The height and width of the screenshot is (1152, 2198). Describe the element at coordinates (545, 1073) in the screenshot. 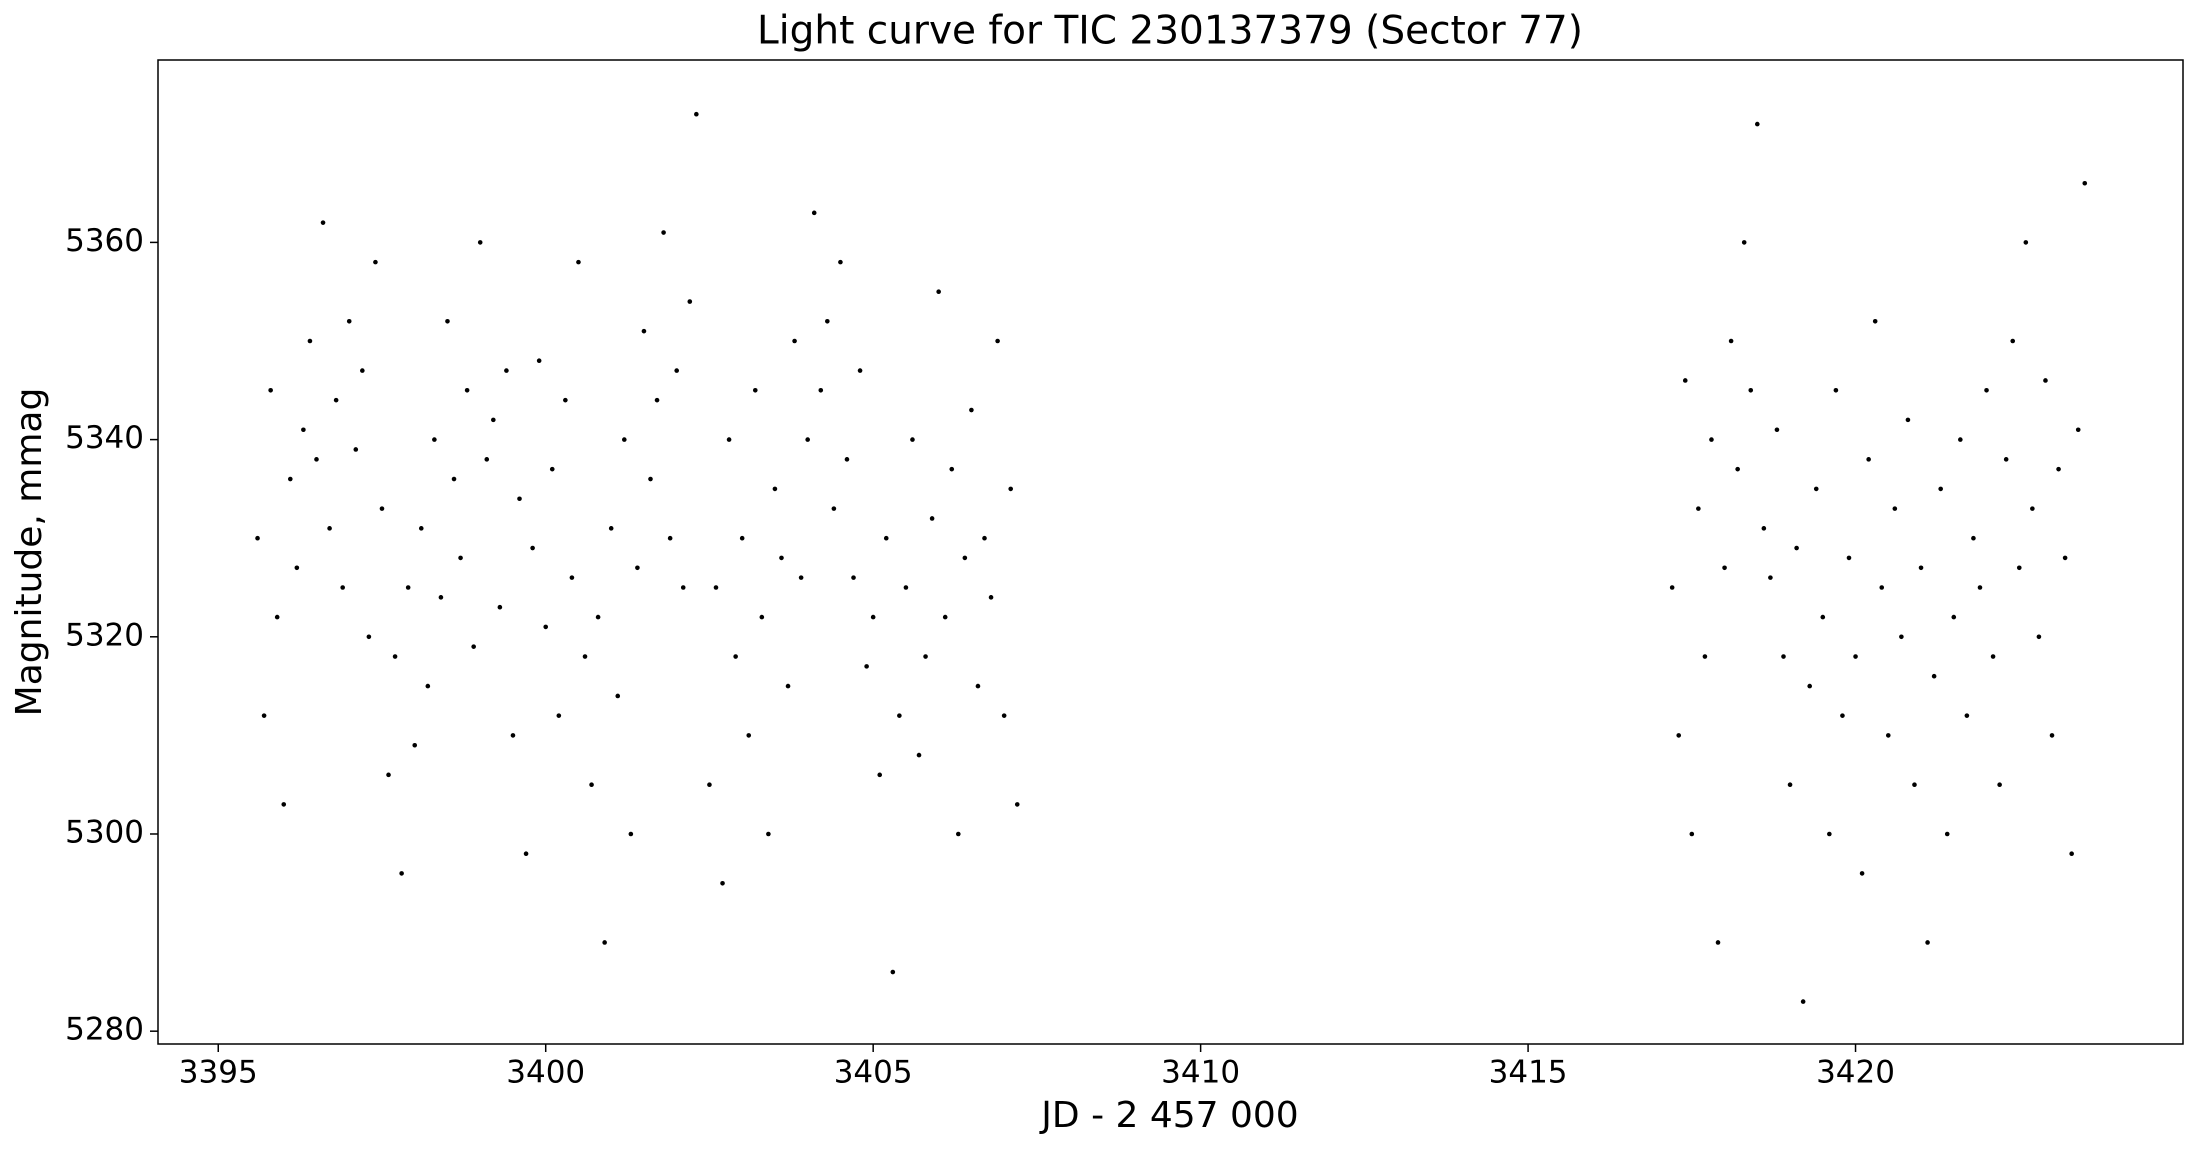

I see `x-tick-label: 3400` at that location.